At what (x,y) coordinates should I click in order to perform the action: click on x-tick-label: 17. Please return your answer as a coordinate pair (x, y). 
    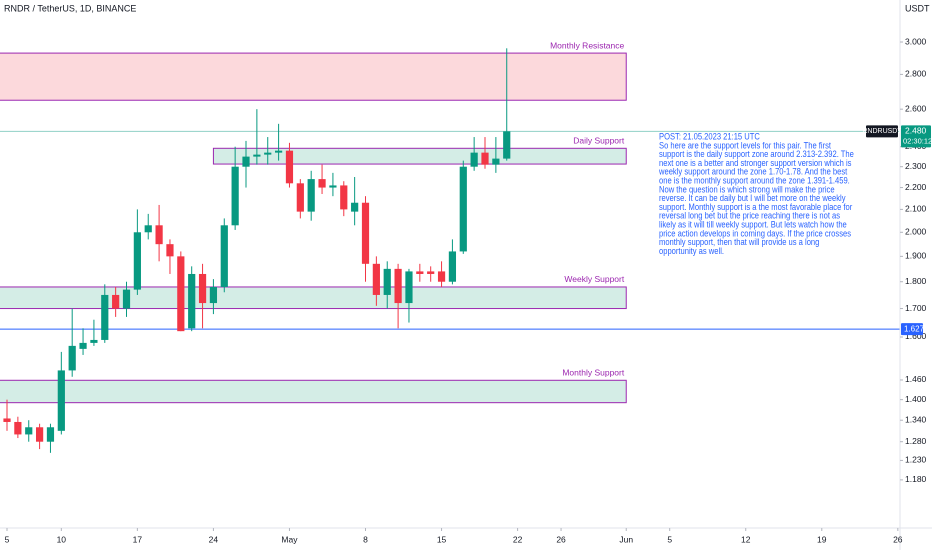
    Looking at the image, I should click on (138, 539).